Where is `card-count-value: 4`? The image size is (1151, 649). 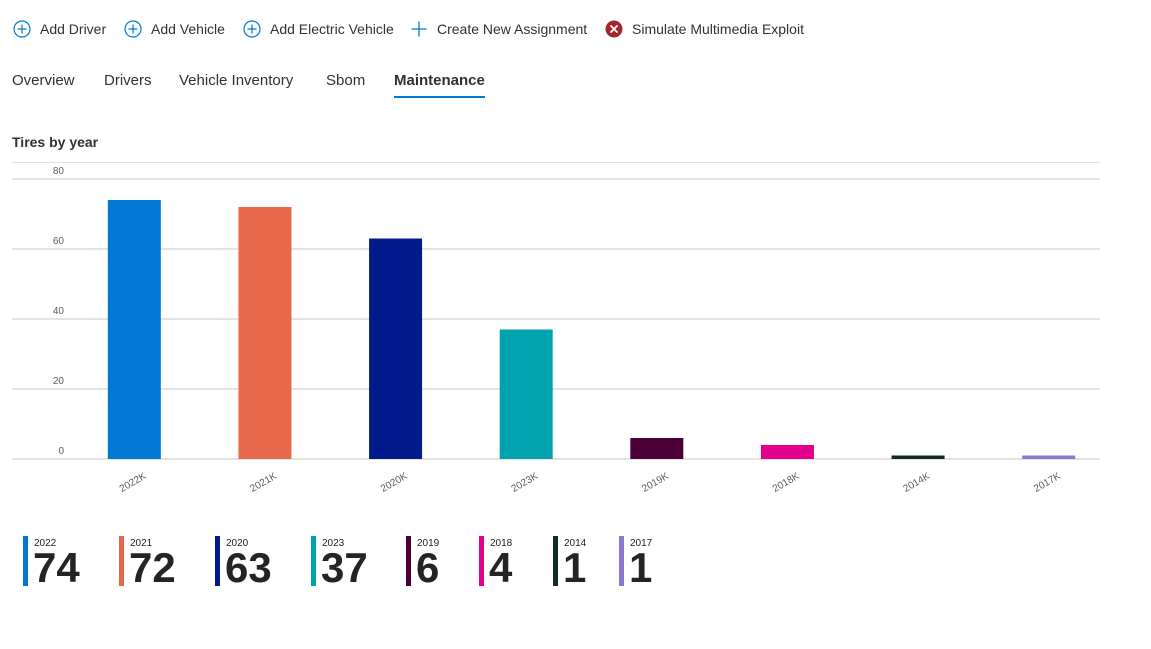
card-count-value: 4 is located at coordinates (501, 567).